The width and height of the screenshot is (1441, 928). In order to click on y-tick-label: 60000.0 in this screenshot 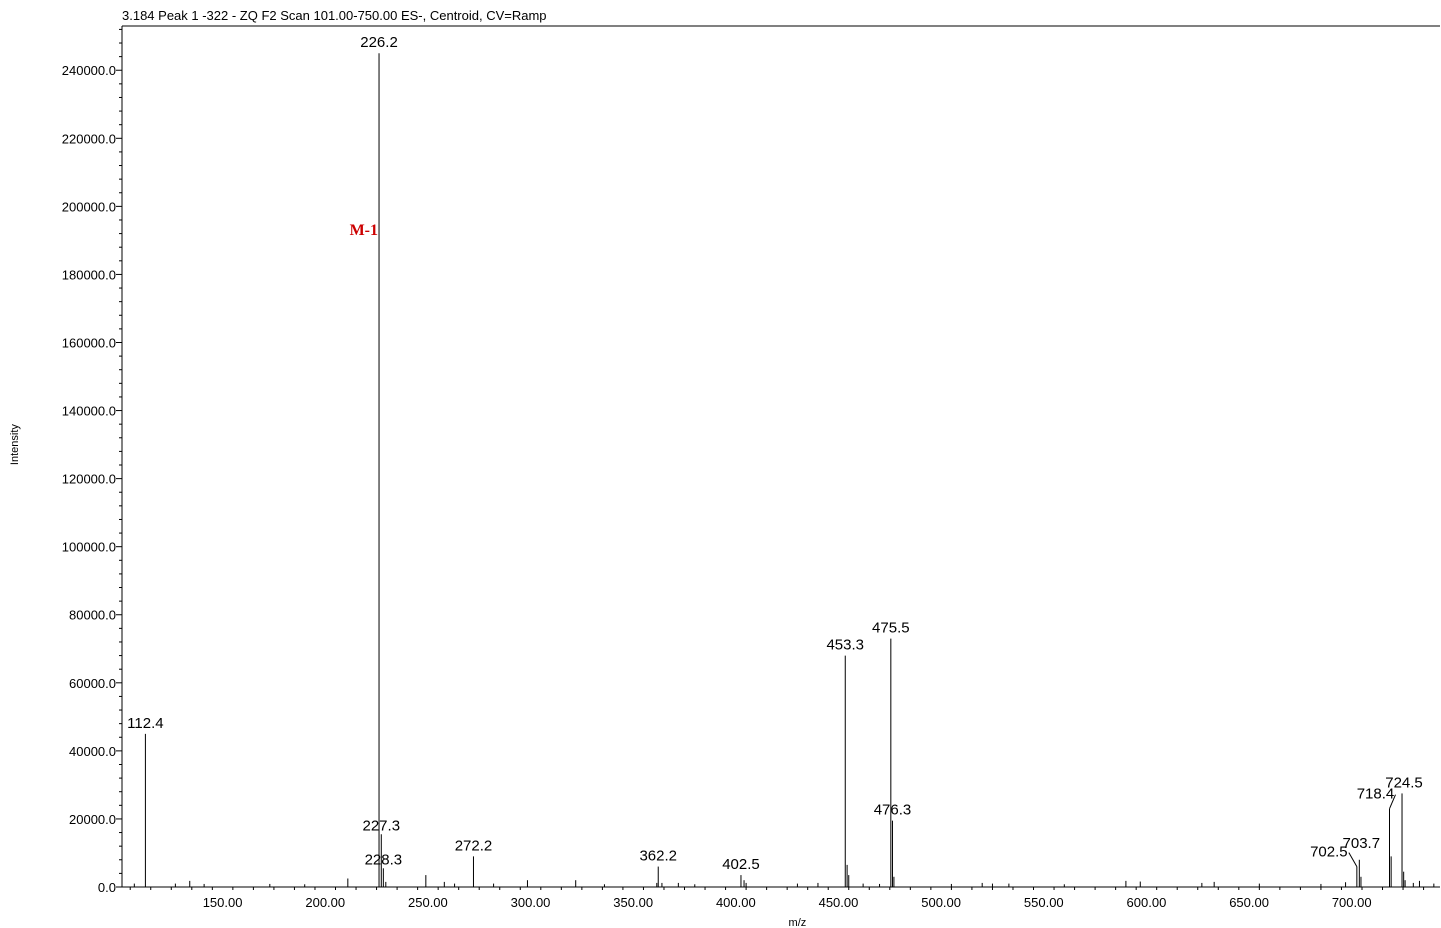, I will do `click(92, 683)`.